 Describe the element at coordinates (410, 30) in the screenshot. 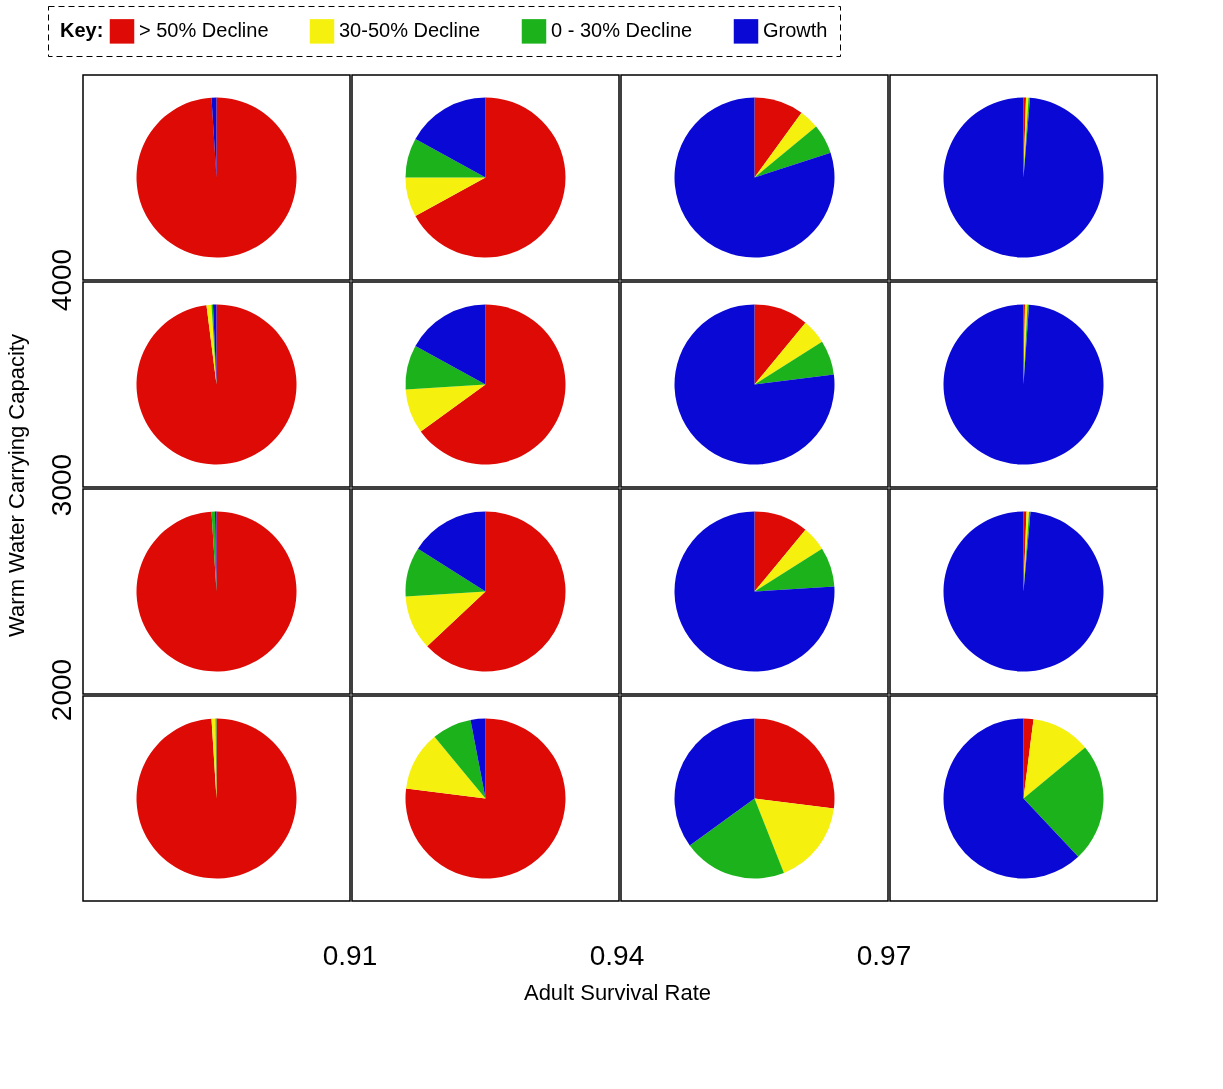

I see `legend-label: 30-50% Decline` at that location.